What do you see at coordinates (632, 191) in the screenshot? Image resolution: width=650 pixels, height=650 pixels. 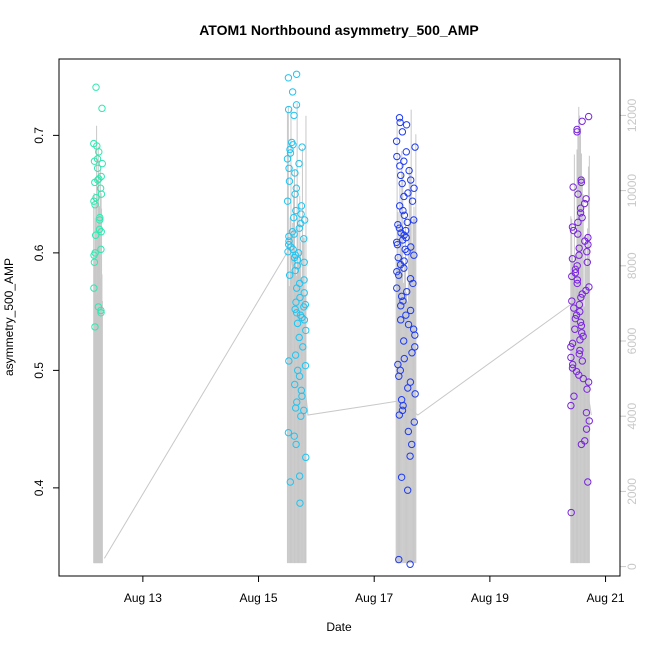 I see `y2-tick-label: 10000` at bounding box center [632, 191].